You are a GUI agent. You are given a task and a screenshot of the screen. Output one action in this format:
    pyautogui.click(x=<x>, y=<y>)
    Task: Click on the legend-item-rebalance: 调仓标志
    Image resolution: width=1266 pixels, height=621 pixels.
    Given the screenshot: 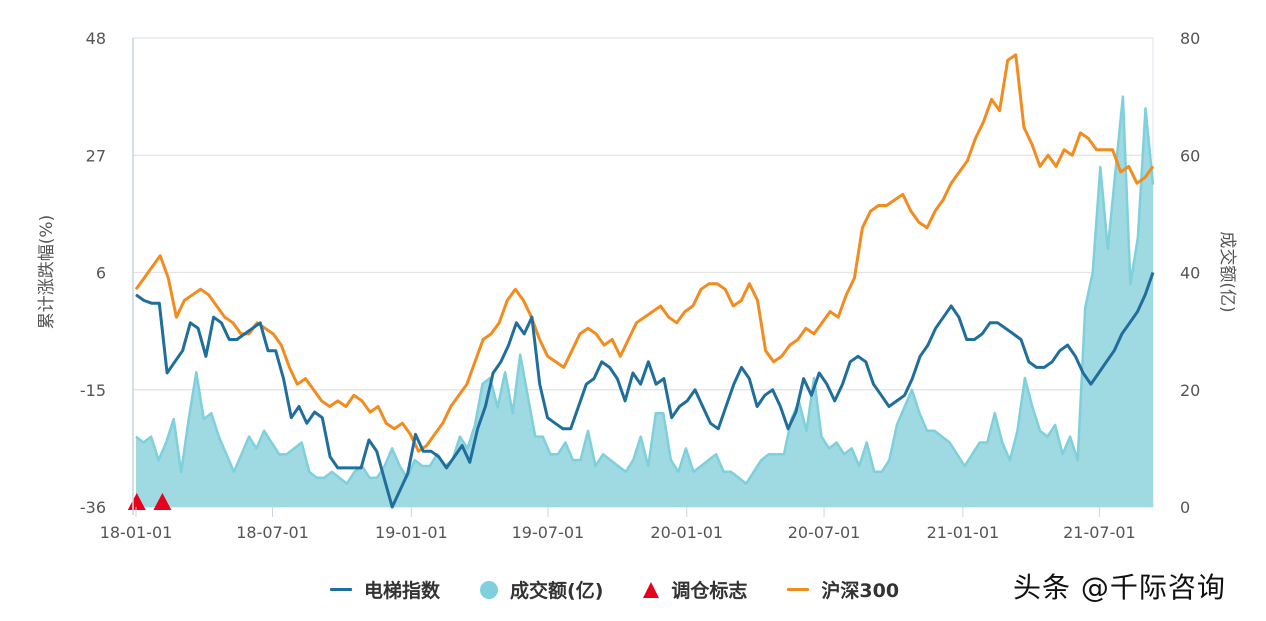 What is the action you would take?
    pyautogui.click(x=695, y=589)
    